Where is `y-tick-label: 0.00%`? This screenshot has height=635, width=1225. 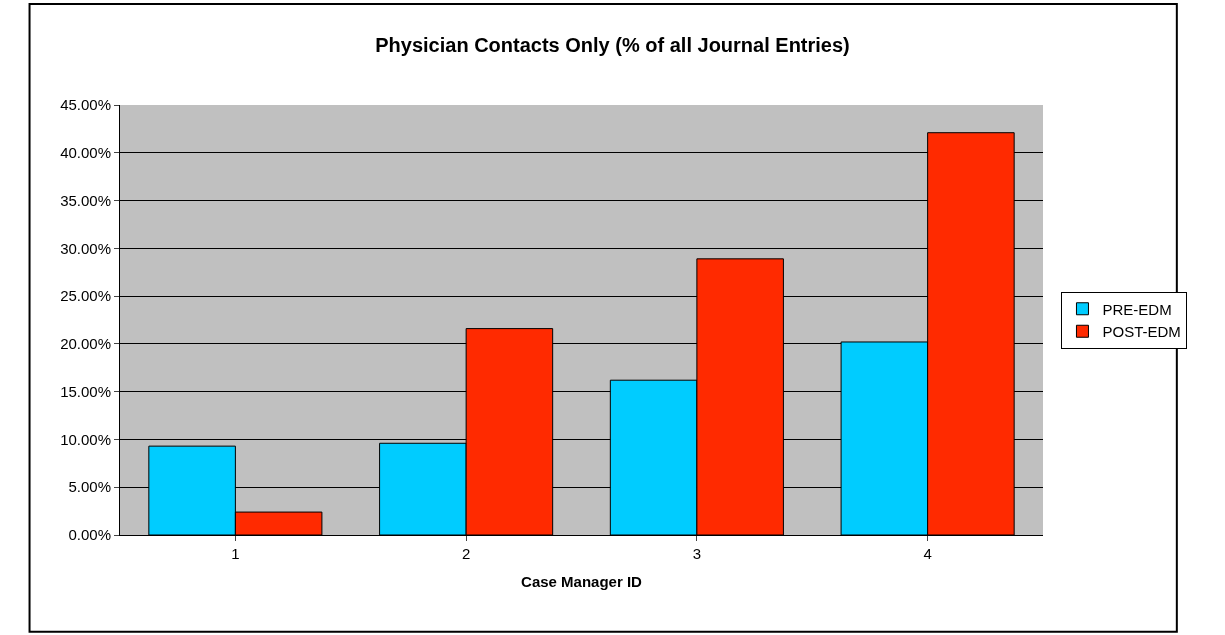 y-tick-label: 0.00% is located at coordinates (89, 535).